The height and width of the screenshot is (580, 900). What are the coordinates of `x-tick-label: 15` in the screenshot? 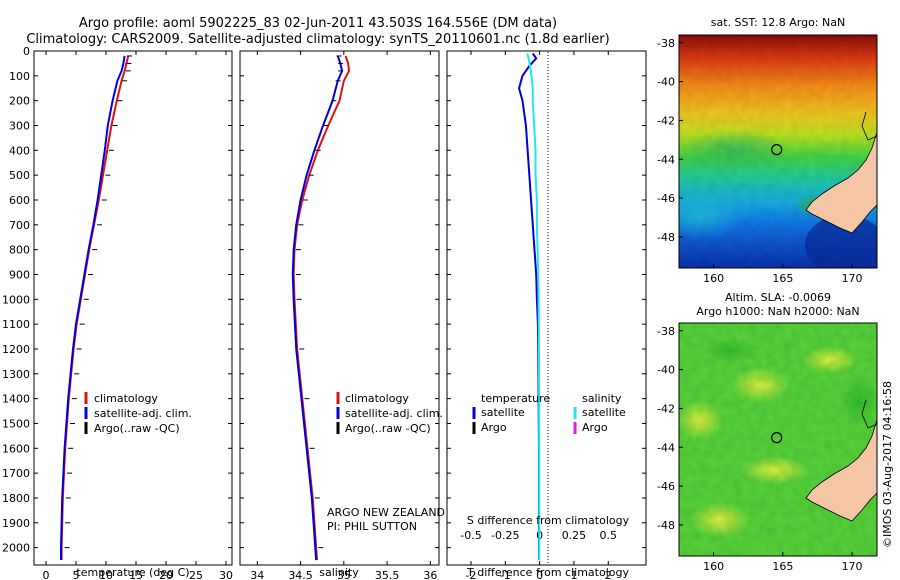 It's located at (136, 574).